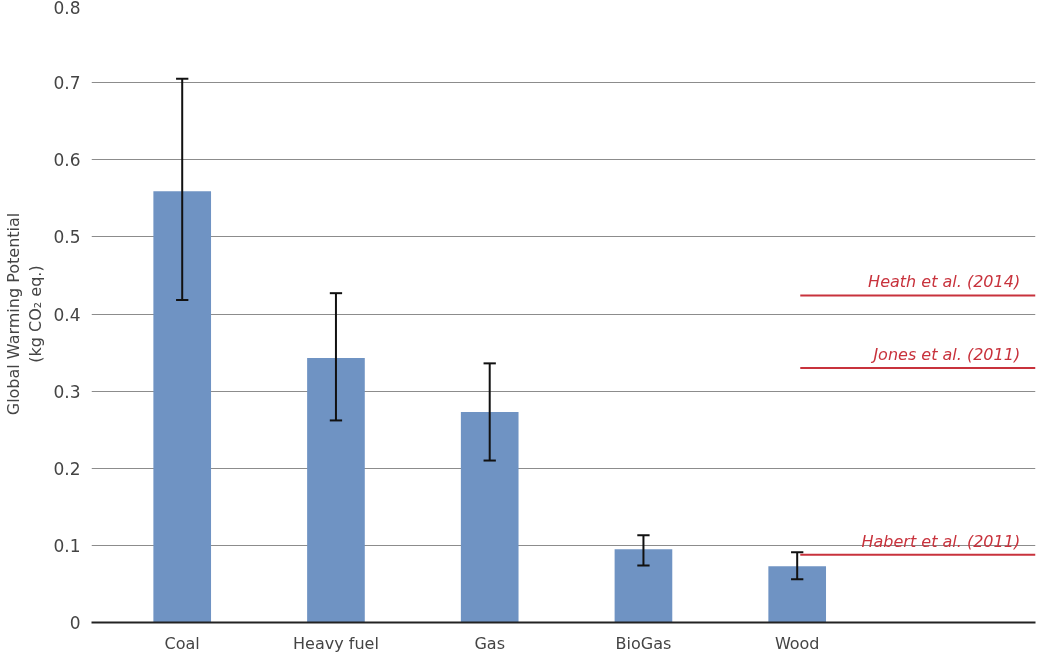 The height and width of the screenshot is (661, 1048). Describe the element at coordinates (67, 391) in the screenshot. I see `y-tick-label: 0.3` at that location.